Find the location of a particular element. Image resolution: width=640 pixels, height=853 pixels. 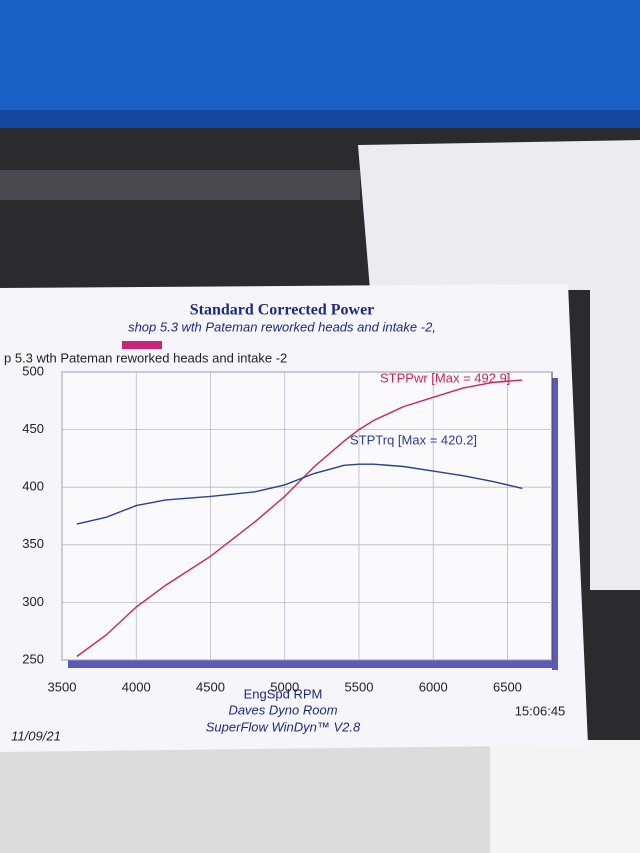

x-tick-label: 5000 is located at coordinates (284, 686).